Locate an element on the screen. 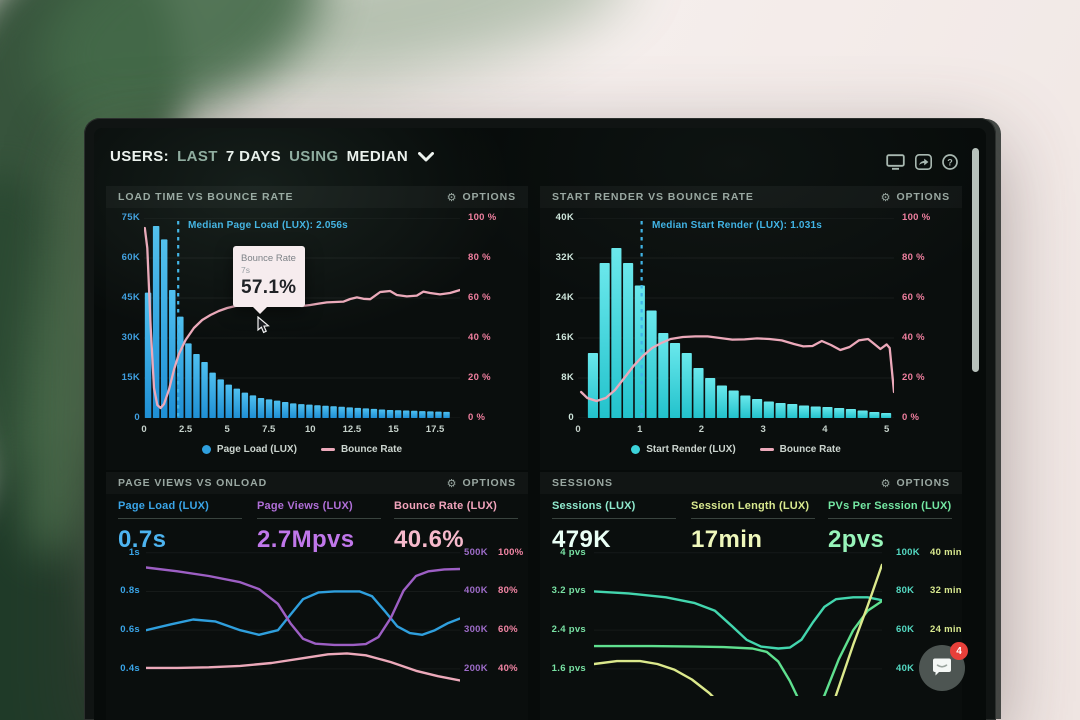 This screenshot has width=1080, height=720. metric-sessions-lux-: Sessions (LUX) 479K is located at coordinates (618, 527).